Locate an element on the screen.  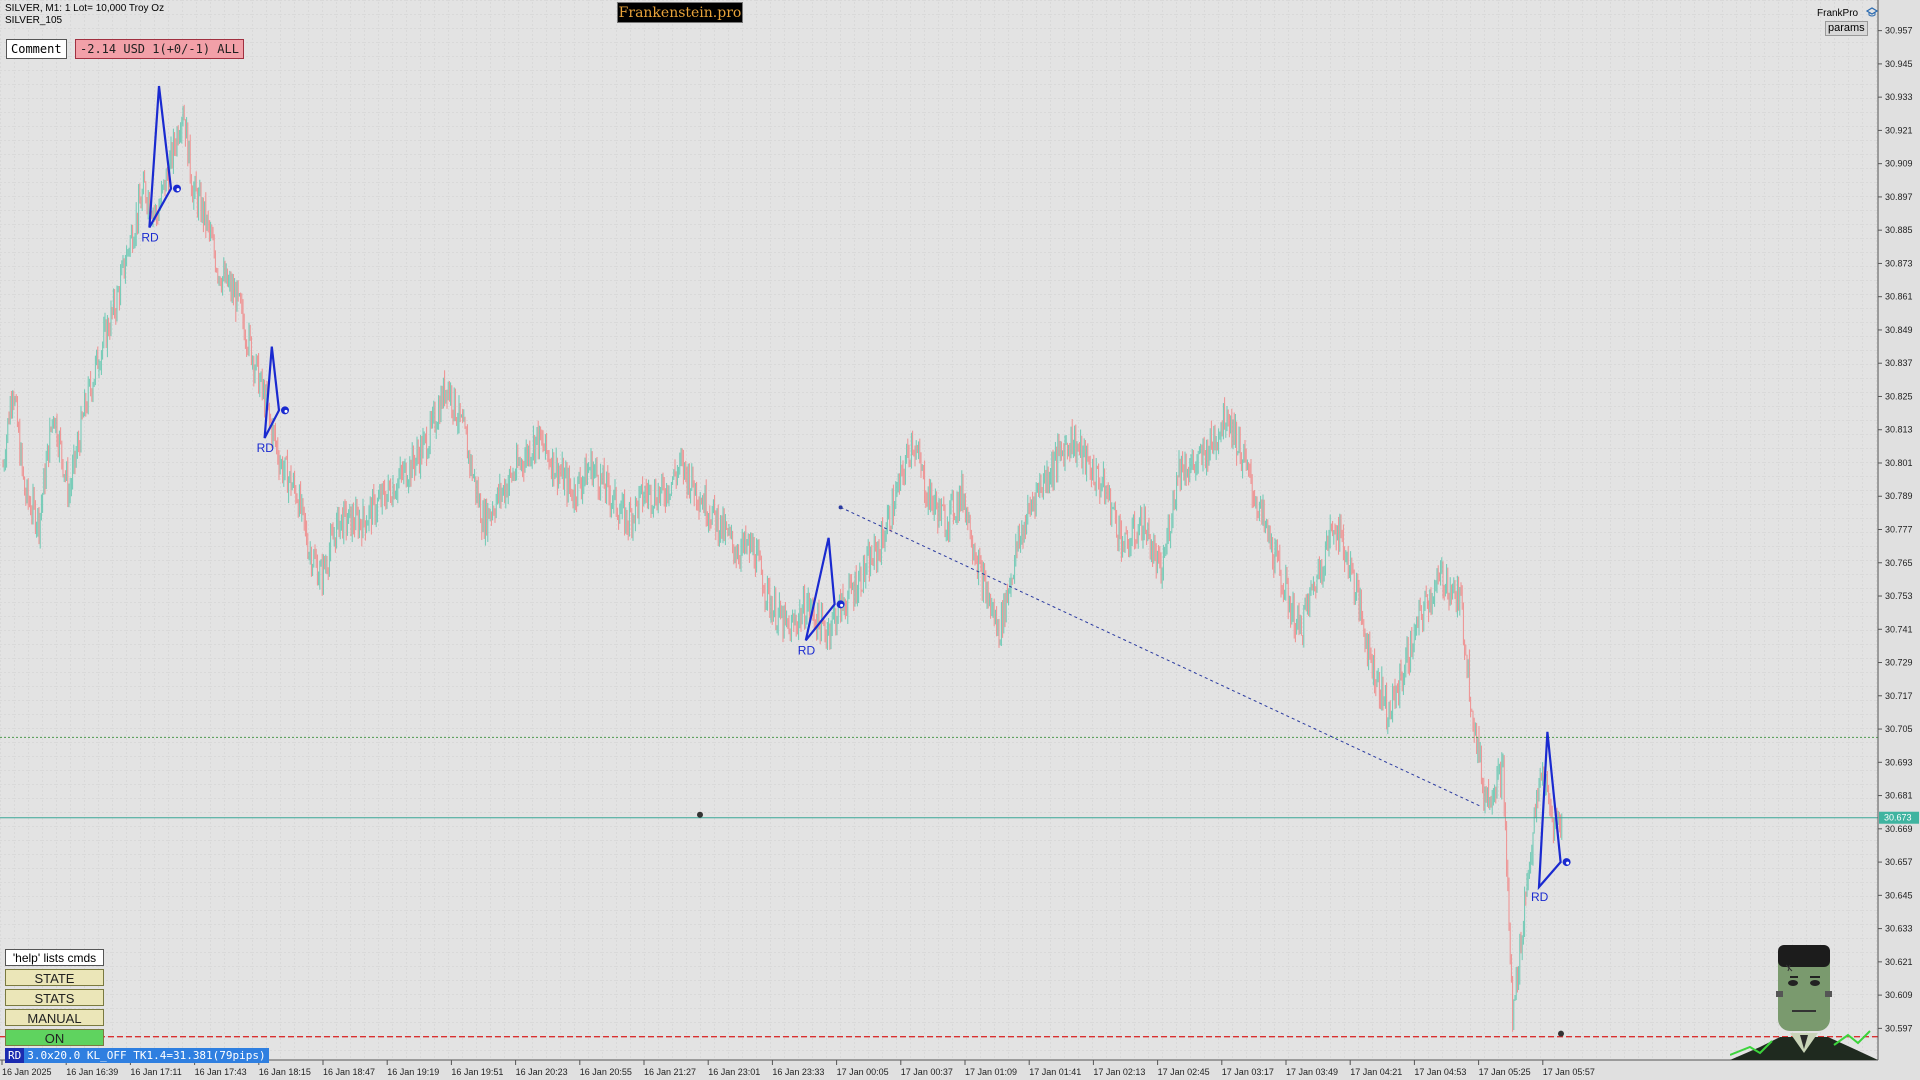
price-tick-label: 30.765 is located at coordinates (1899, 563).